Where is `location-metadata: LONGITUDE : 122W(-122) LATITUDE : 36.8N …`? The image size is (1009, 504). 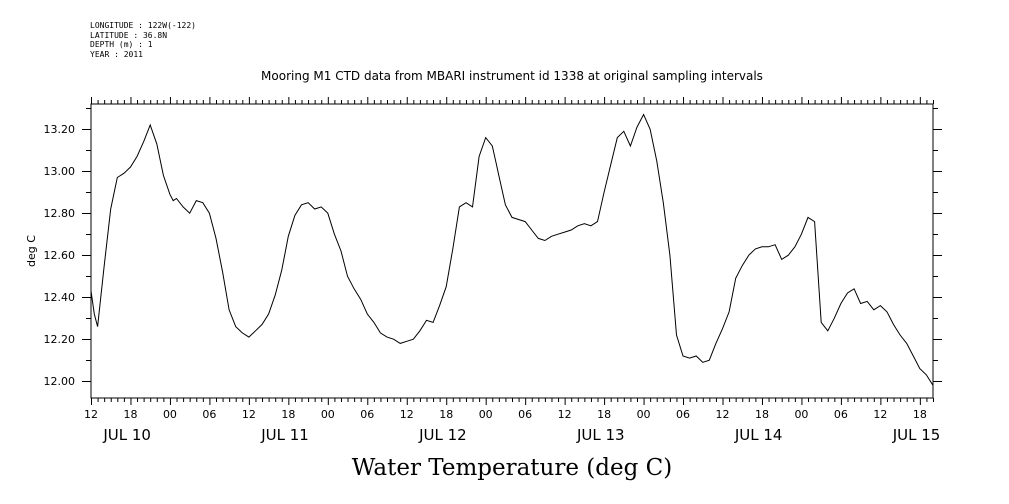 location-metadata: LONGITUDE : 122W(-122) LATITUDE : 36.8N … is located at coordinates (143, 40).